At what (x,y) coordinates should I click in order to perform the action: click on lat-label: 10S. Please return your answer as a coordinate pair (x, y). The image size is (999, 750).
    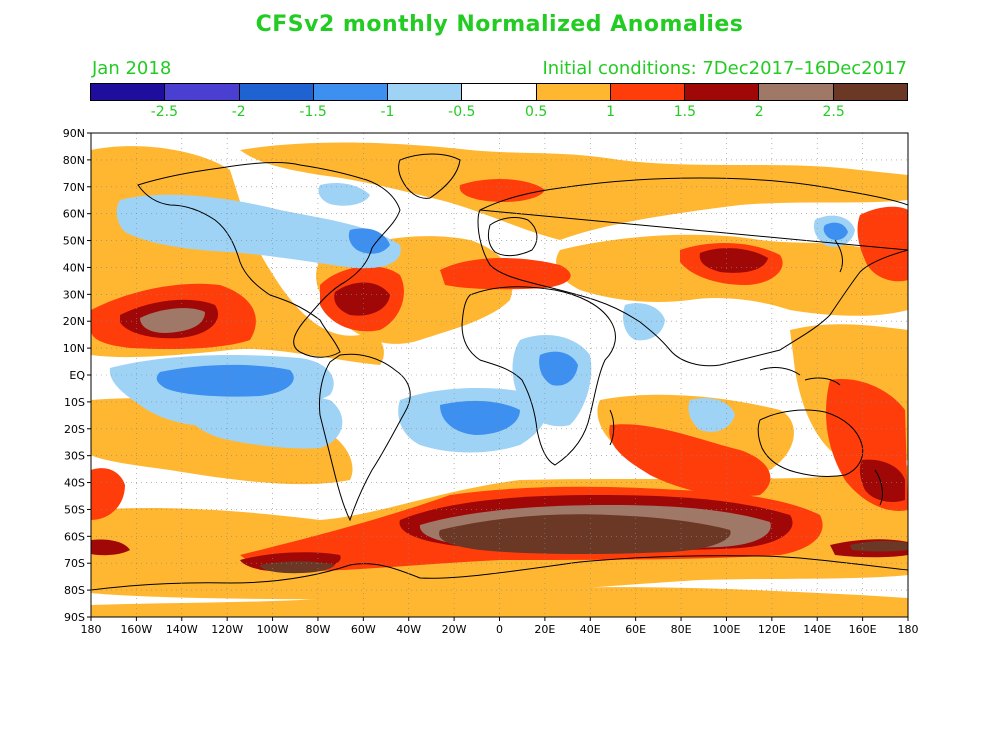
    Looking at the image, I should click on (74, 402).